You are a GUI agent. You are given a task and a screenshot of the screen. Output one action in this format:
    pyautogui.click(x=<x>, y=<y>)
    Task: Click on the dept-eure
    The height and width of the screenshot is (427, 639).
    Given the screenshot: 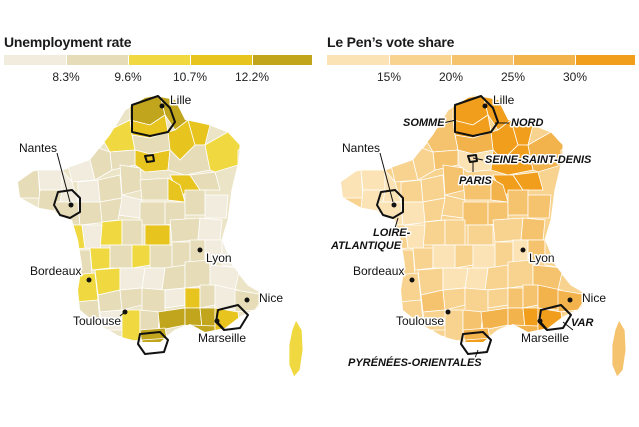 What is the action you would take?
    pyautogui.click(x=122, y=160)
    